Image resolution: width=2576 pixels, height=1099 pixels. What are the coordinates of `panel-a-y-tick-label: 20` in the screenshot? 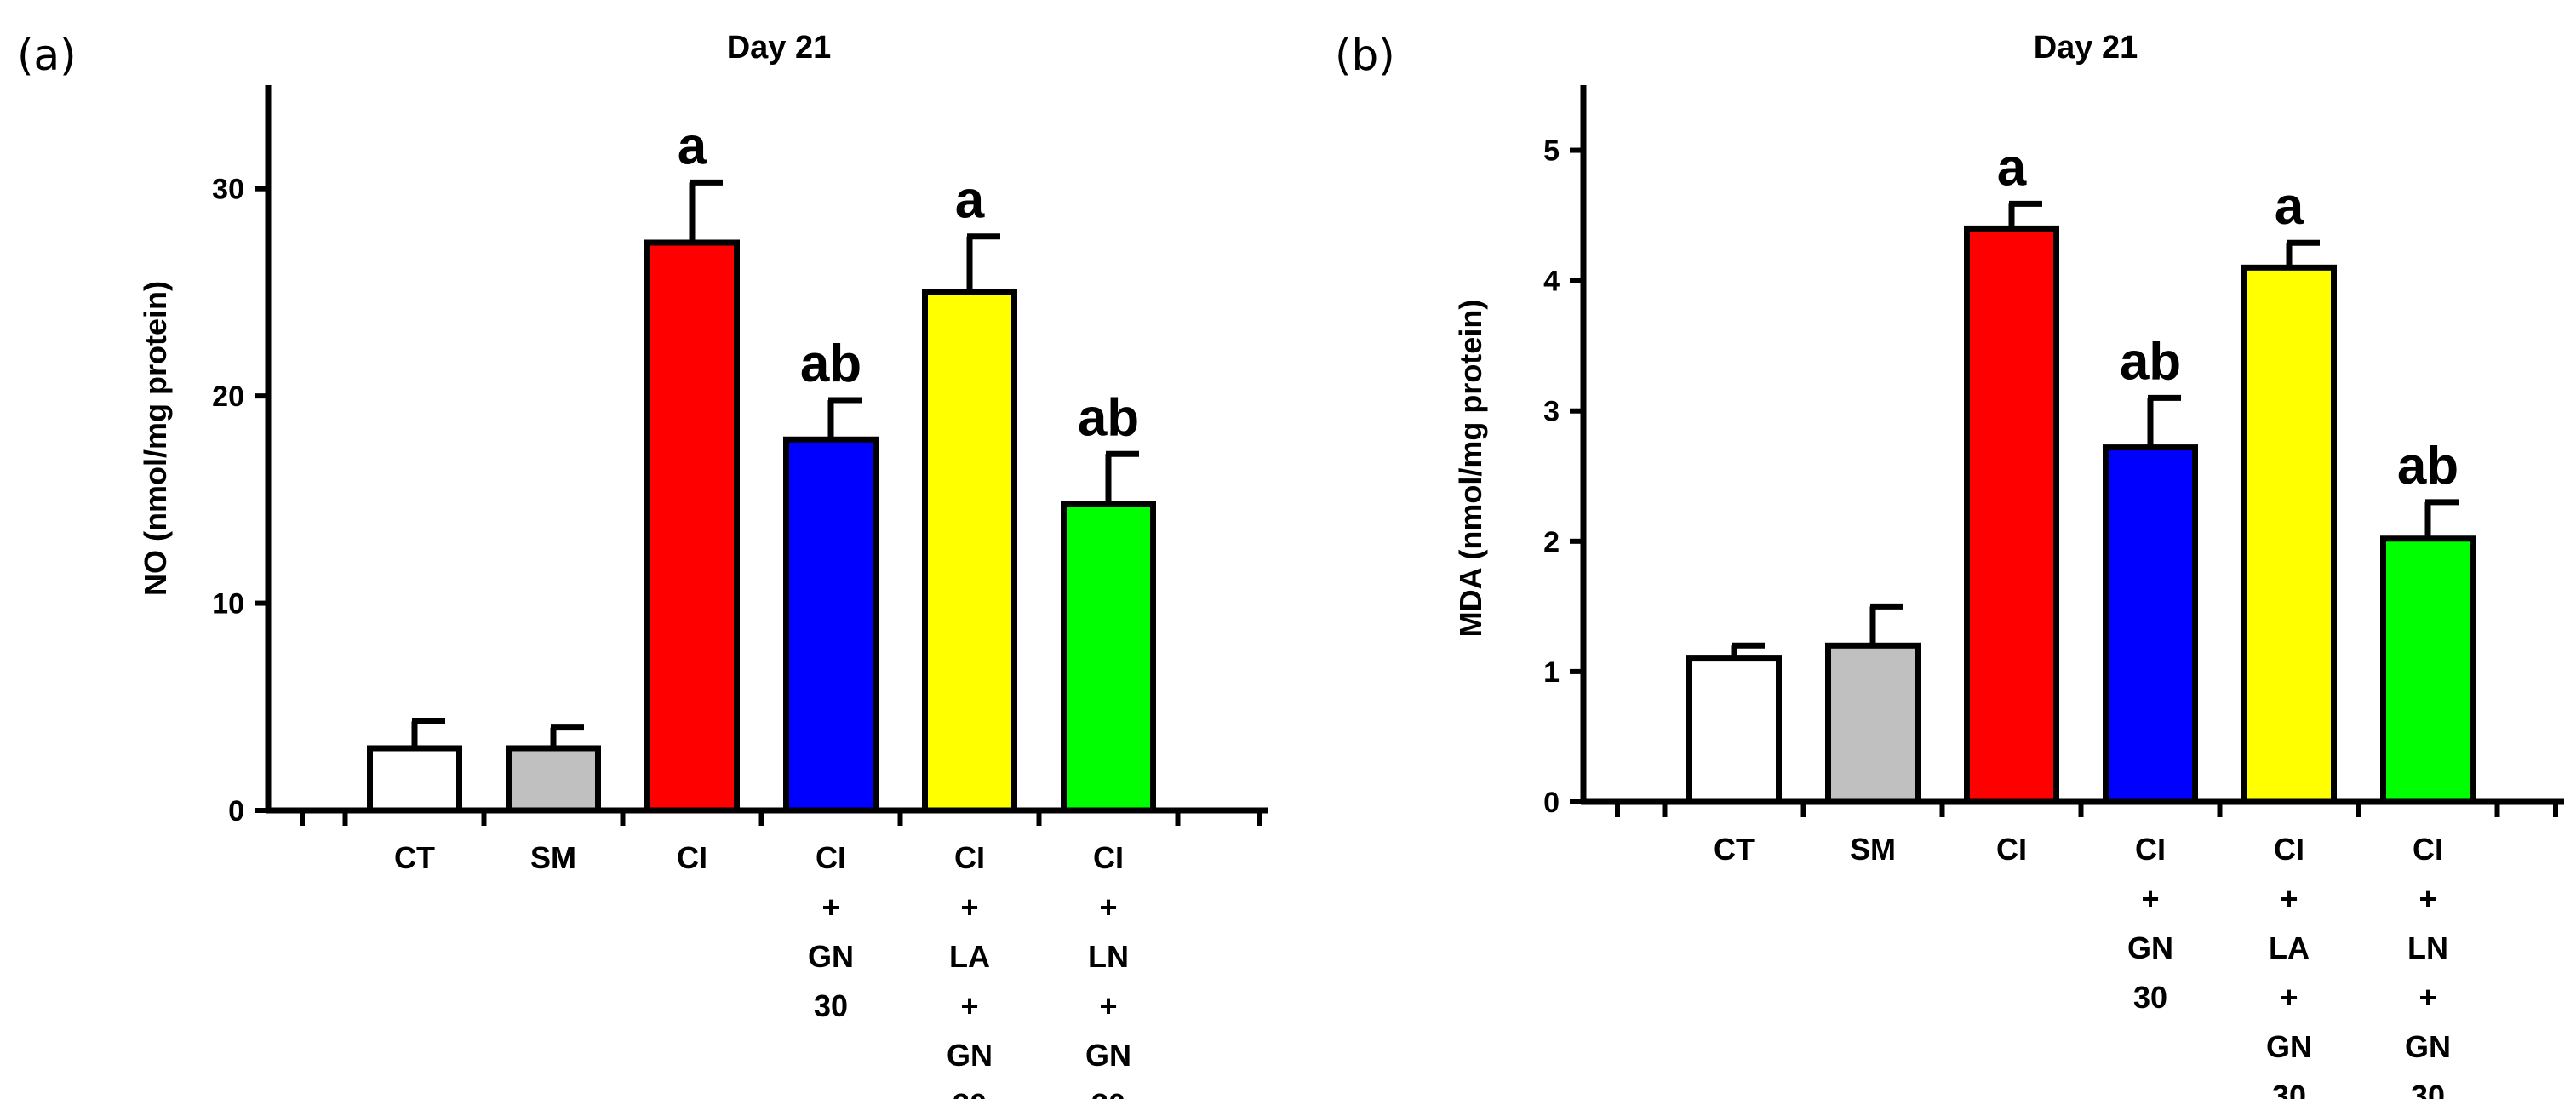 It's located at (228, 397).